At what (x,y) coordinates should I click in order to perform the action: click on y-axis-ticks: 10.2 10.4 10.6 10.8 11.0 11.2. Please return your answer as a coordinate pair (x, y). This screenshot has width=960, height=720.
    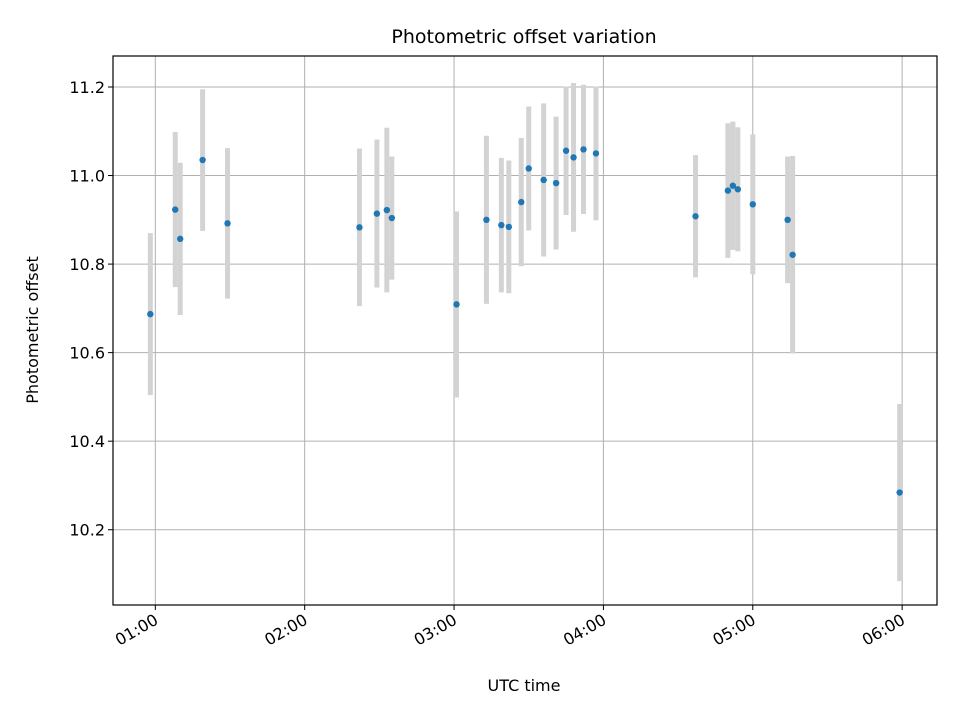
    Looking at the image, I should click on (91, 309).